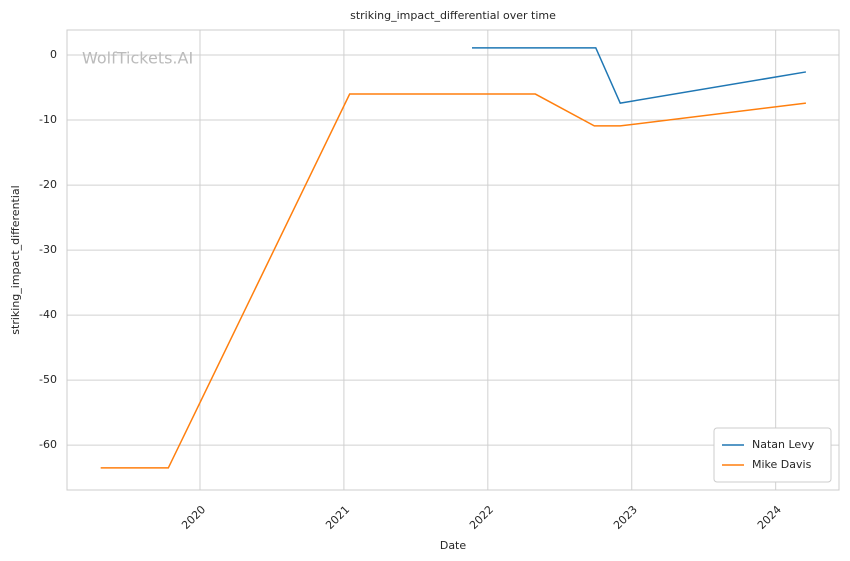 The image size is (850, 561). Describe the element at coordinates (782, 464) in the screenshot. I see `legend-label: Mike Davis` at that location.